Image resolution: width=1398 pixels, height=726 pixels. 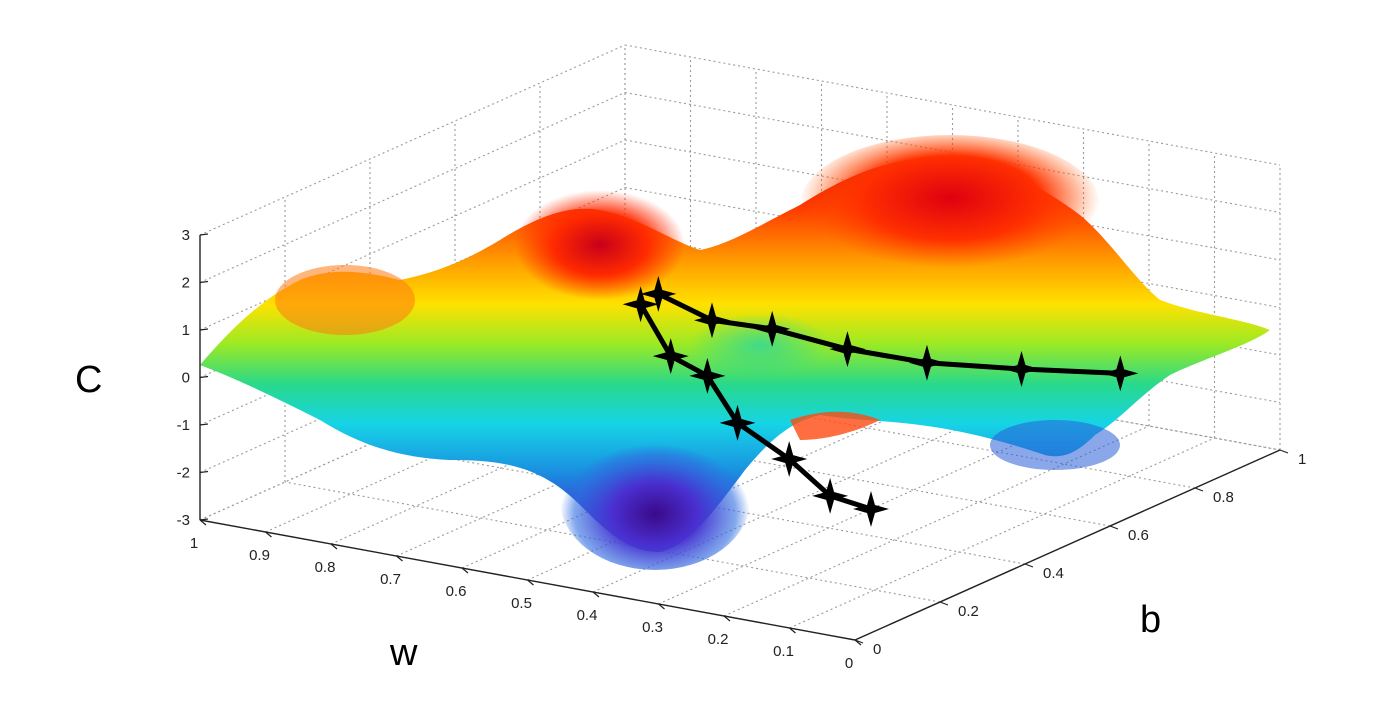 What do you see at coordinates (1080, 553) in the screenshot?
I see `y-axis-ticks: 0 0.2 0.4 0.6 0.8 1` at bounding box center [1080, 553].